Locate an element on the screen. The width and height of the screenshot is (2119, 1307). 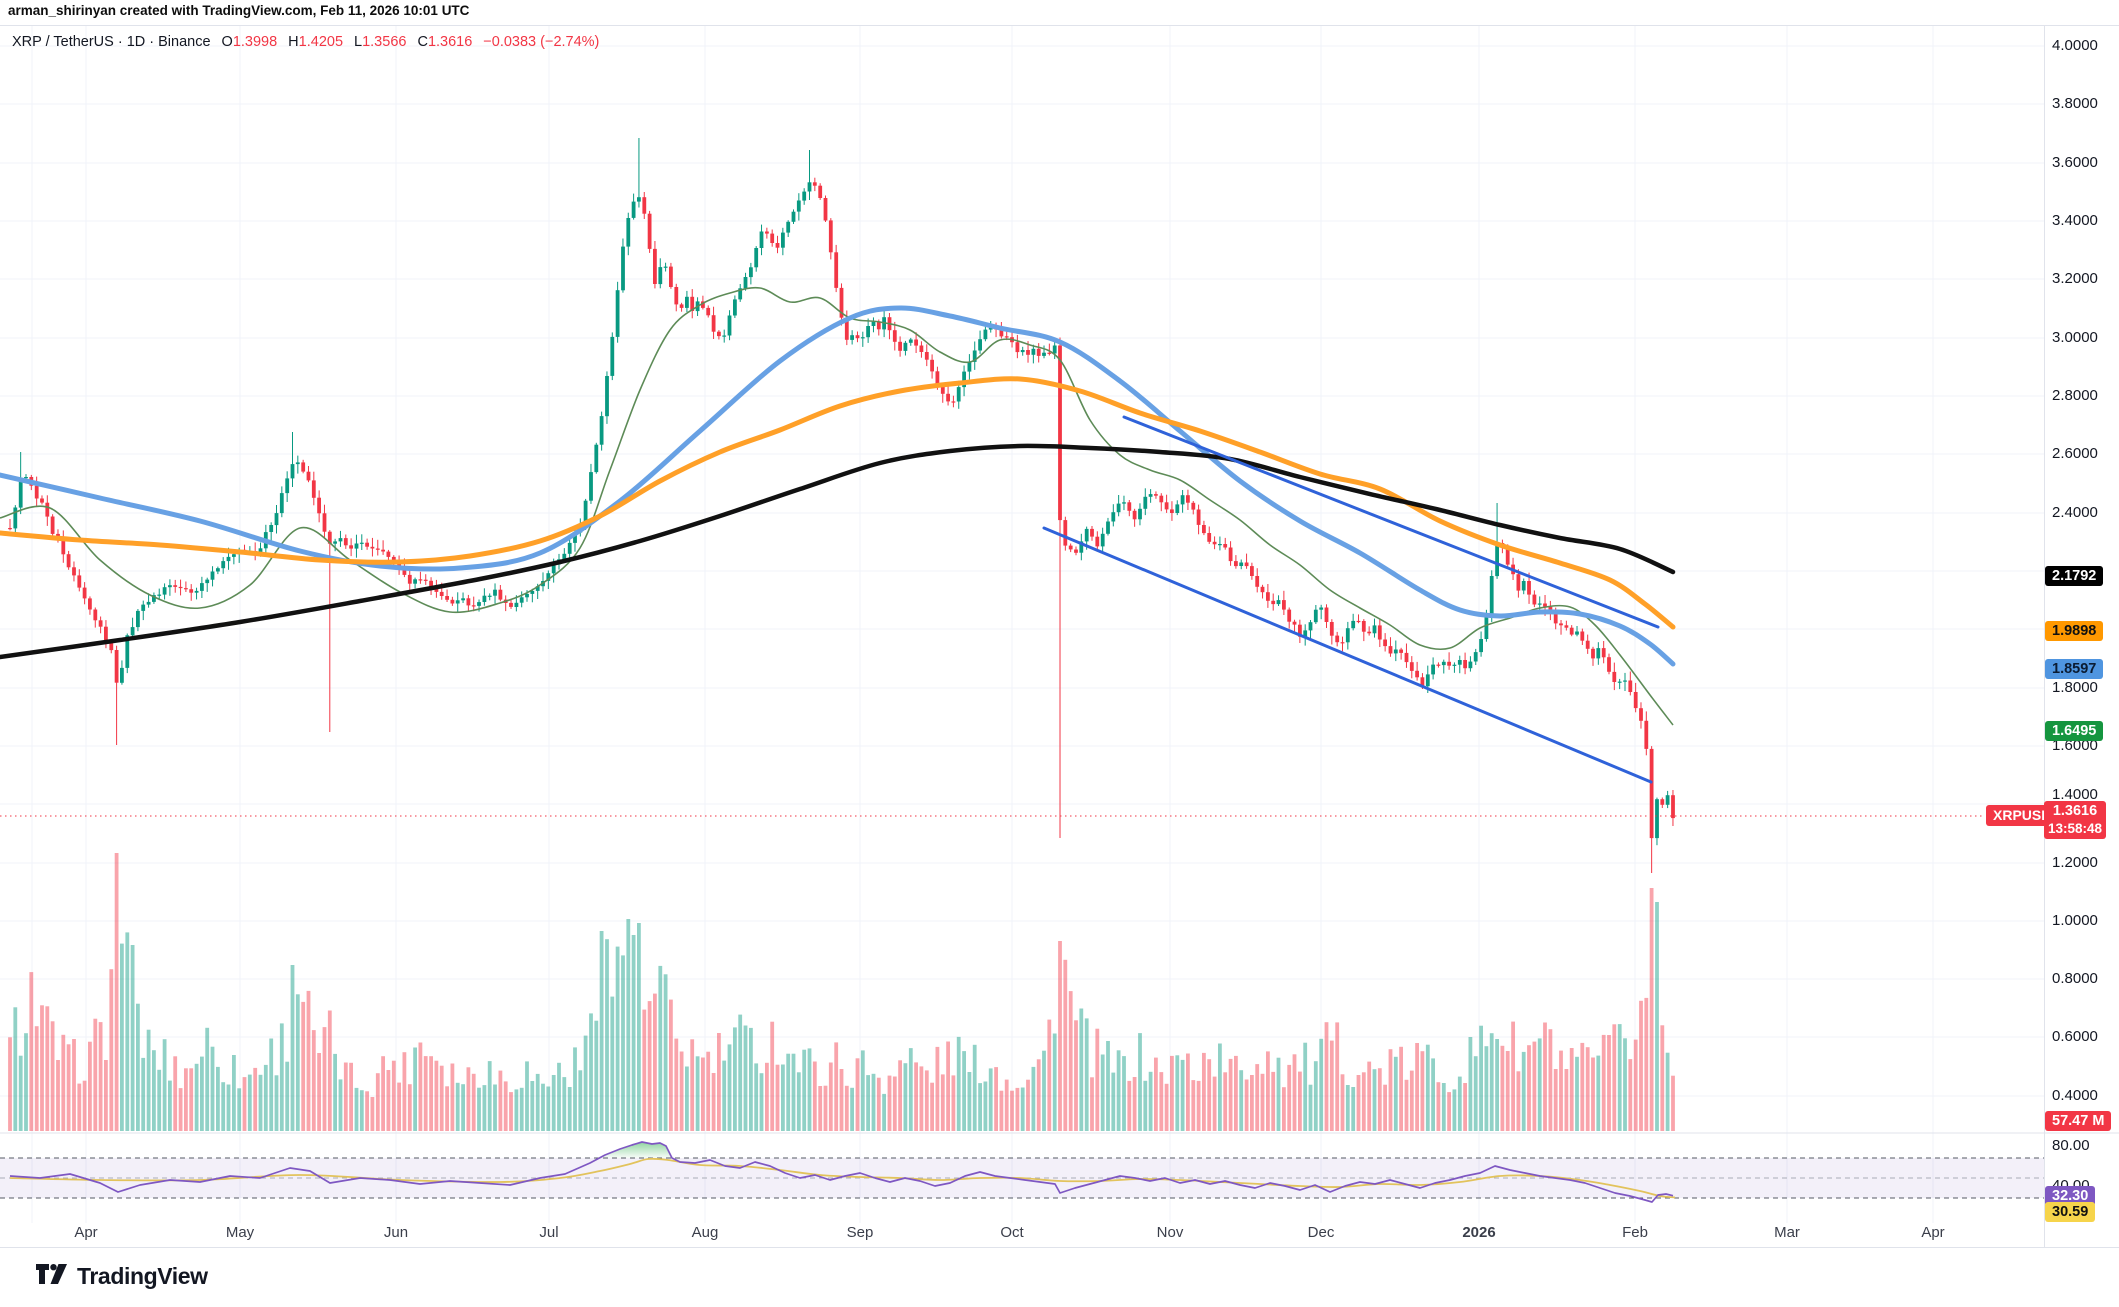
current-price-badge: 1.3616 13:58:48 is located at coordinates (2075, 820).